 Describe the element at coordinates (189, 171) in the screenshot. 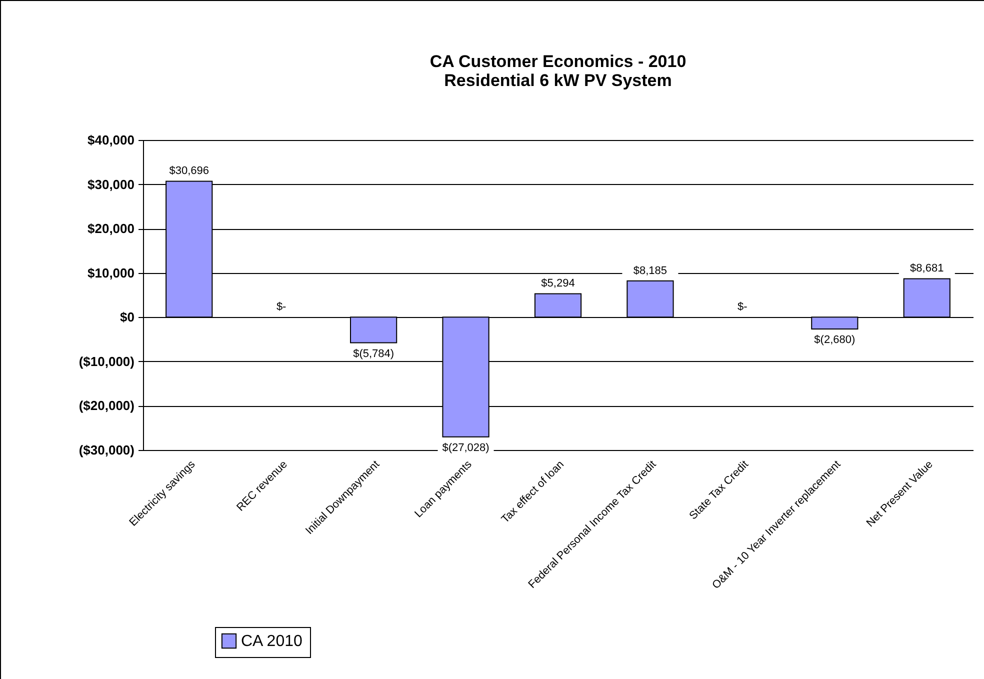

I see `data-label: $30,696` at that location.